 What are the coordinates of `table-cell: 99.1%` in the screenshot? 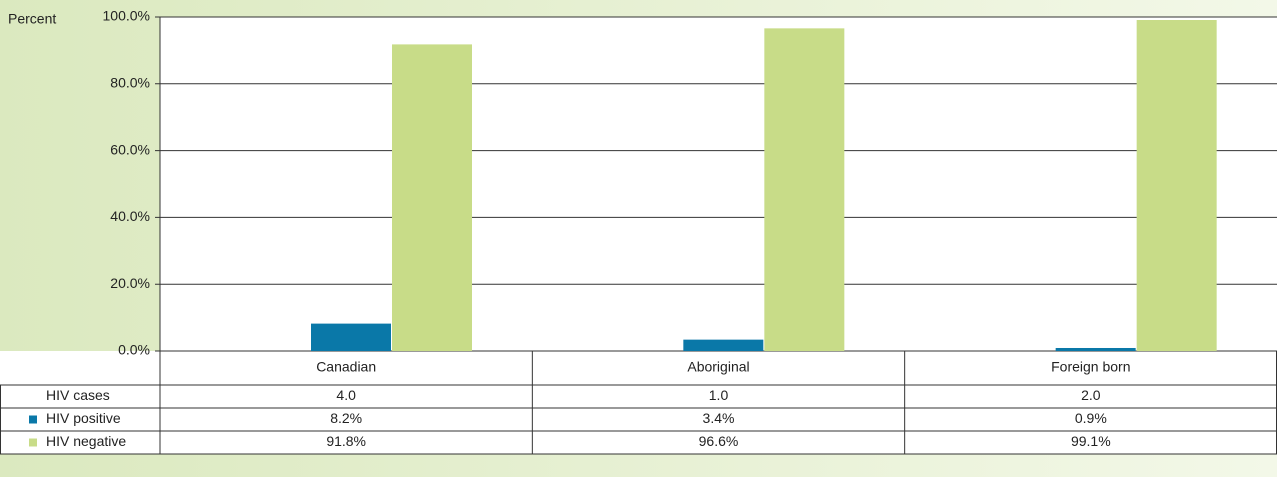 It's located at (1091, 441).